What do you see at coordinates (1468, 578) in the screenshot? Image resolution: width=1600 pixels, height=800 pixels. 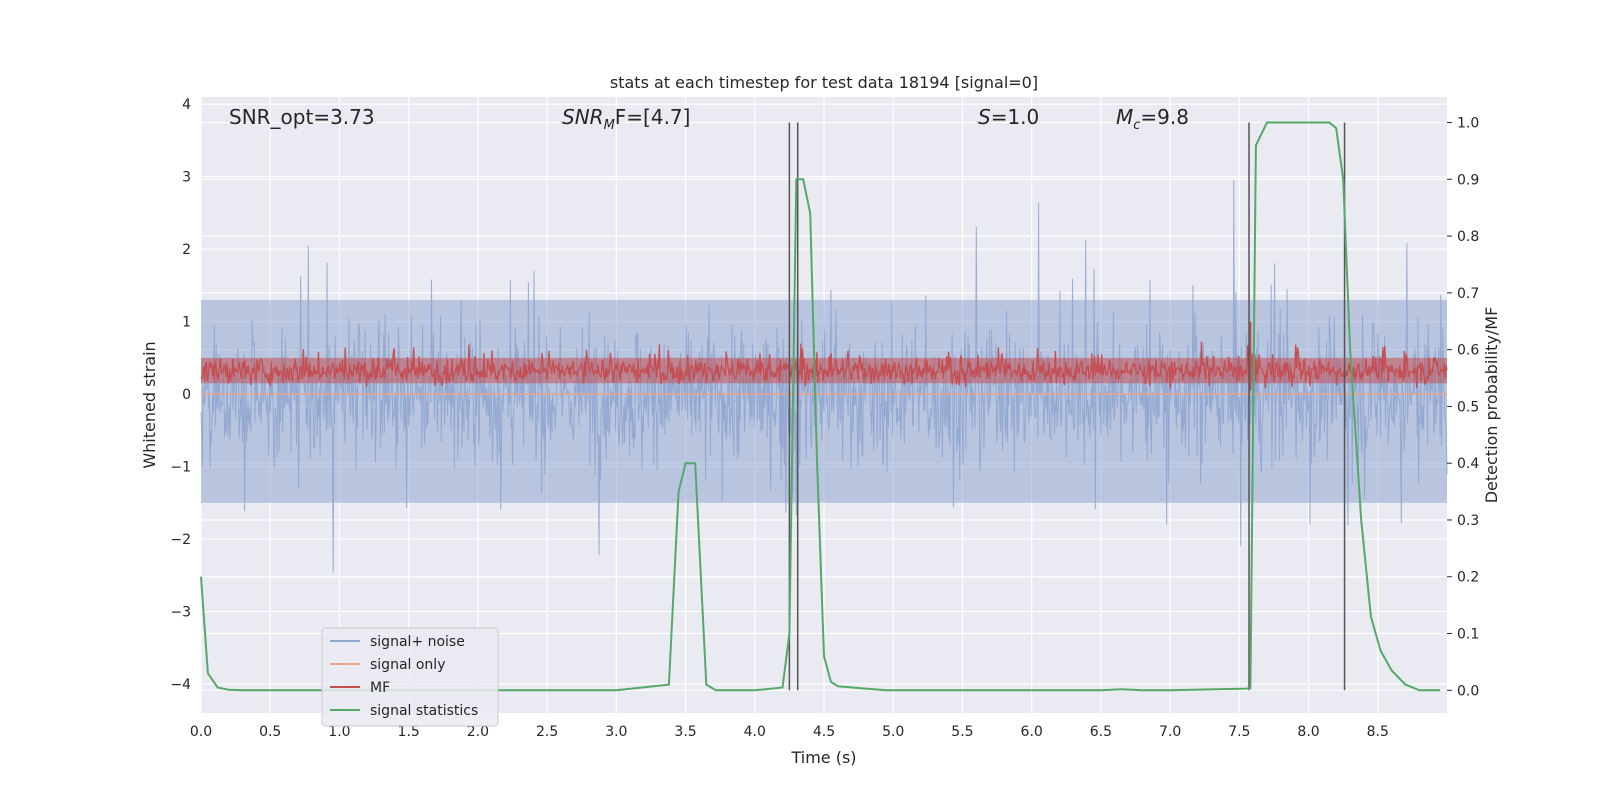 I see `y-tick-label-right: 0.2` at bounding box center [1468, 578].